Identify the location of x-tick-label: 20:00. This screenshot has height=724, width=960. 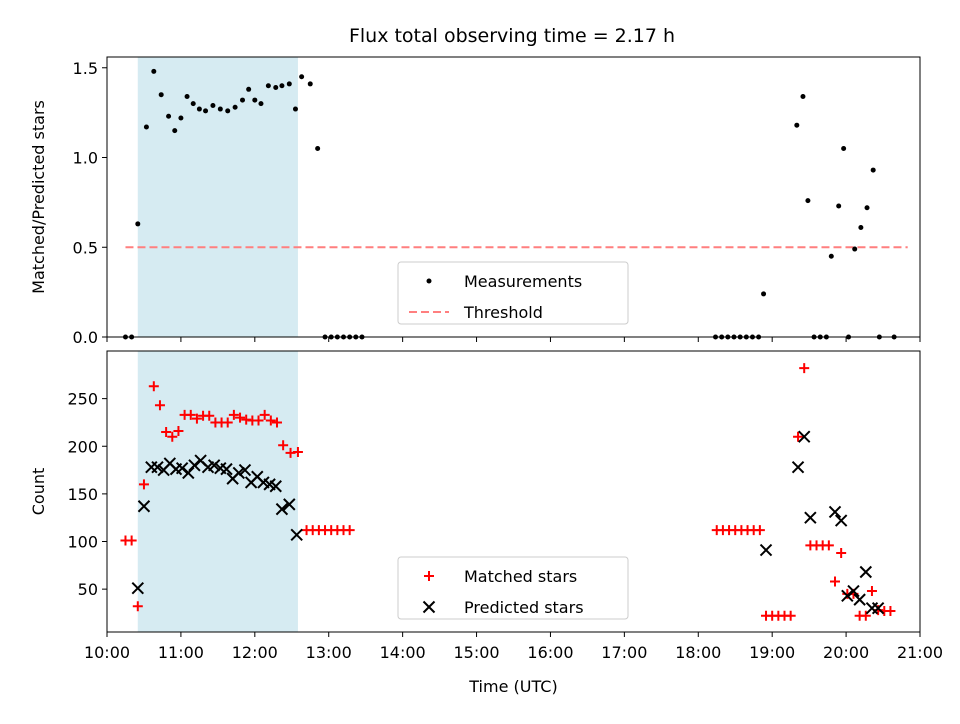
(846, 652).